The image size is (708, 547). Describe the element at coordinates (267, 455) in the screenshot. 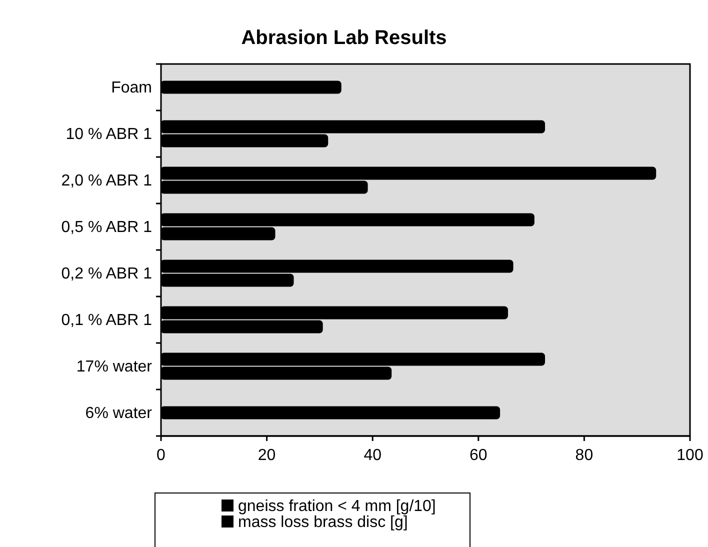

I see `x-tick-label: 20` at that location.